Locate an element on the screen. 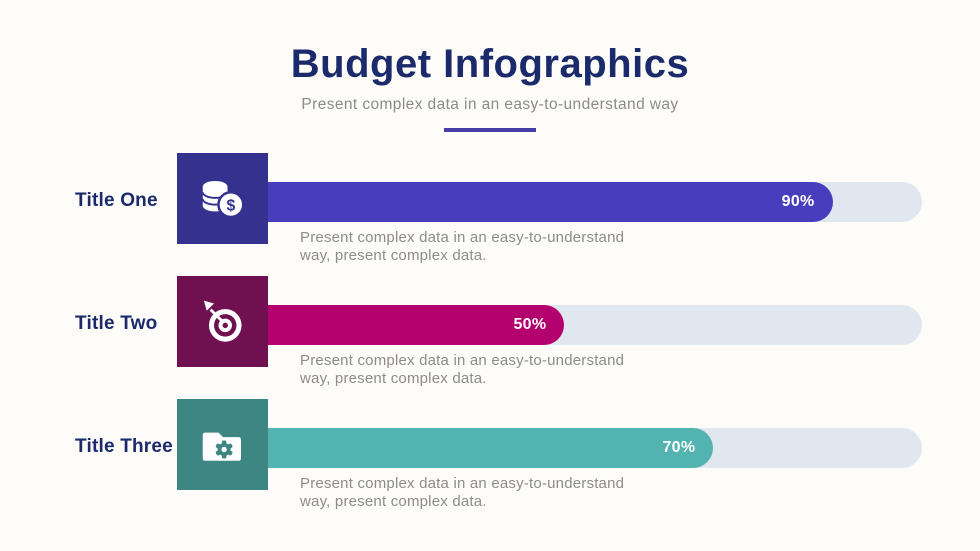  progress-track: 70% is located at coordinates (549, 448).